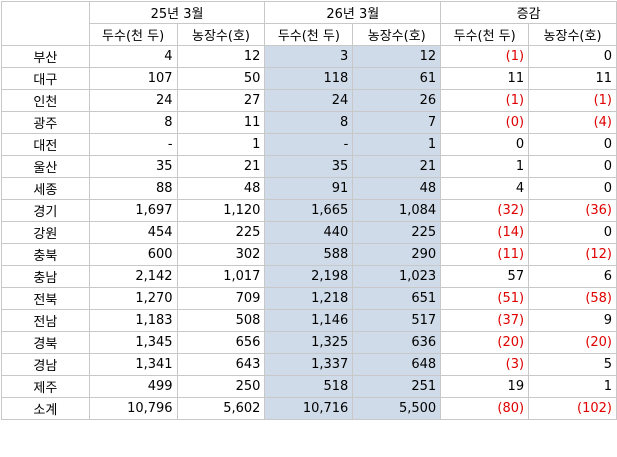  What do you see at coordinates (397, 232) in the screenshot?
I see `cell-farms-2026: 225` at bounding box center [397, 232].